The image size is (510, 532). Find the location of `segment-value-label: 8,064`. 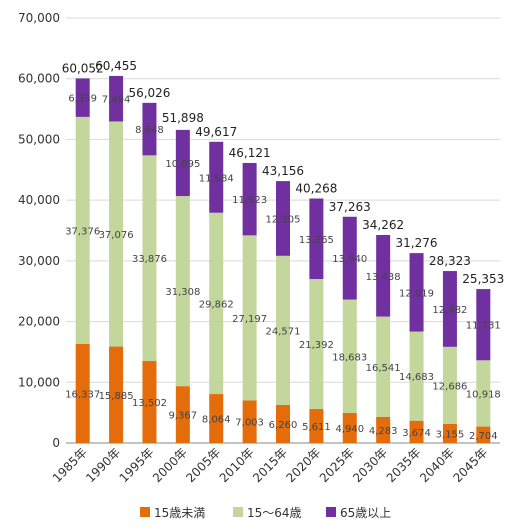

segment-value-label: 8,064 is located at coordinates (216, 420).